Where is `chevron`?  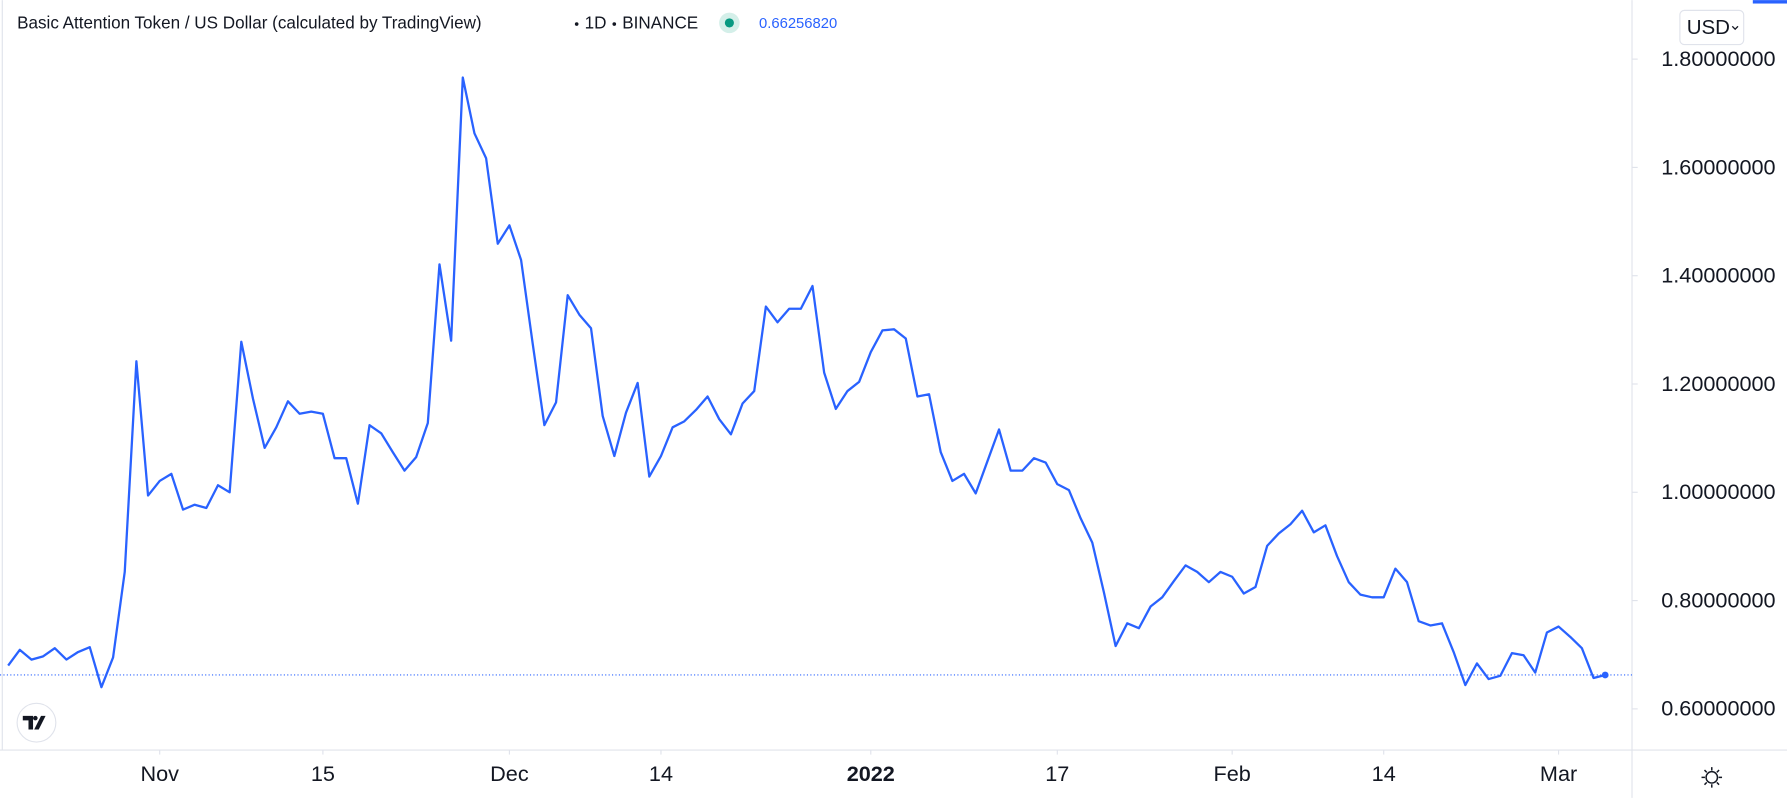
chevron is located at coordinates (1735, 28).